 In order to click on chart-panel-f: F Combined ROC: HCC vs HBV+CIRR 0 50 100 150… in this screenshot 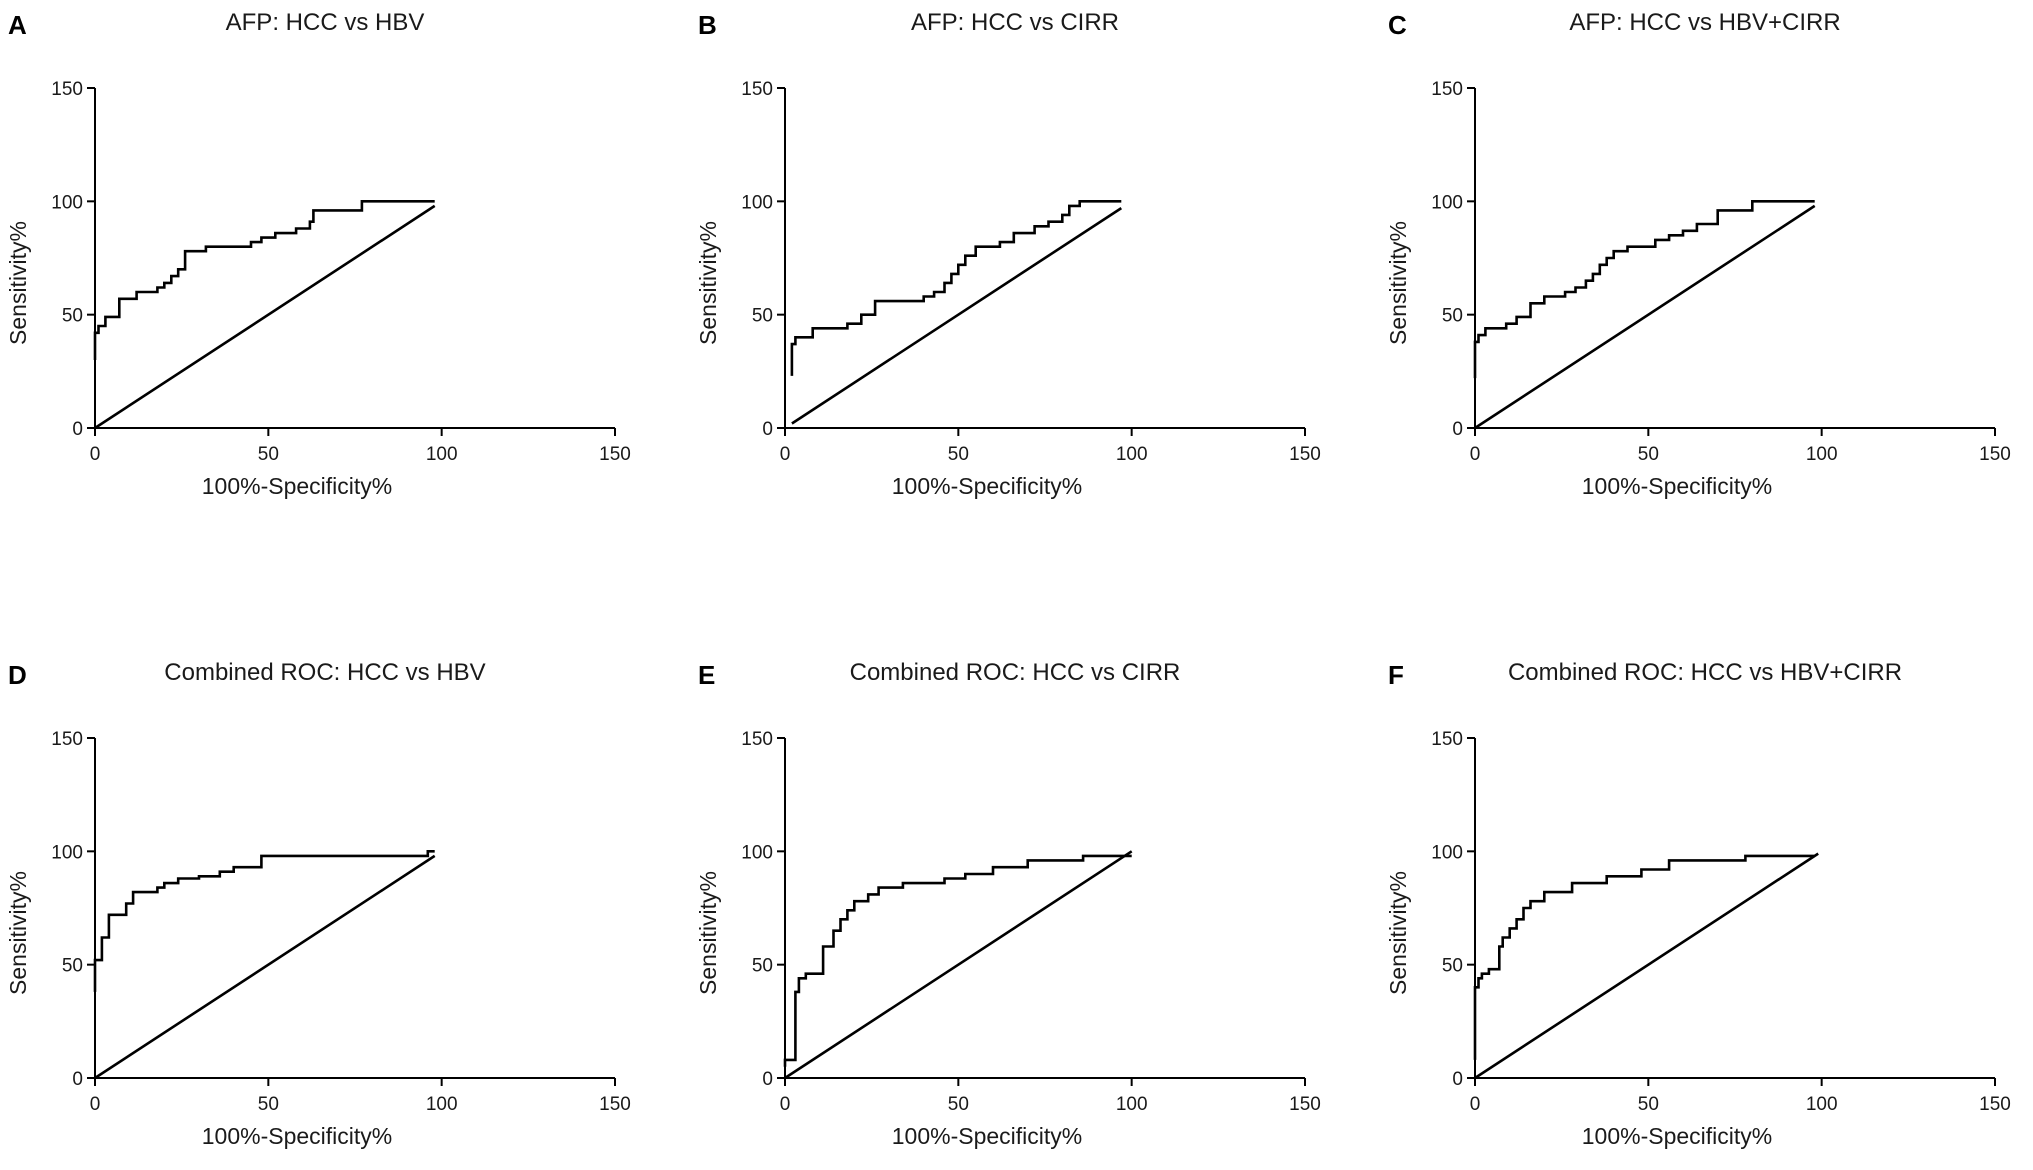, I will do `click(1700, 910)`.